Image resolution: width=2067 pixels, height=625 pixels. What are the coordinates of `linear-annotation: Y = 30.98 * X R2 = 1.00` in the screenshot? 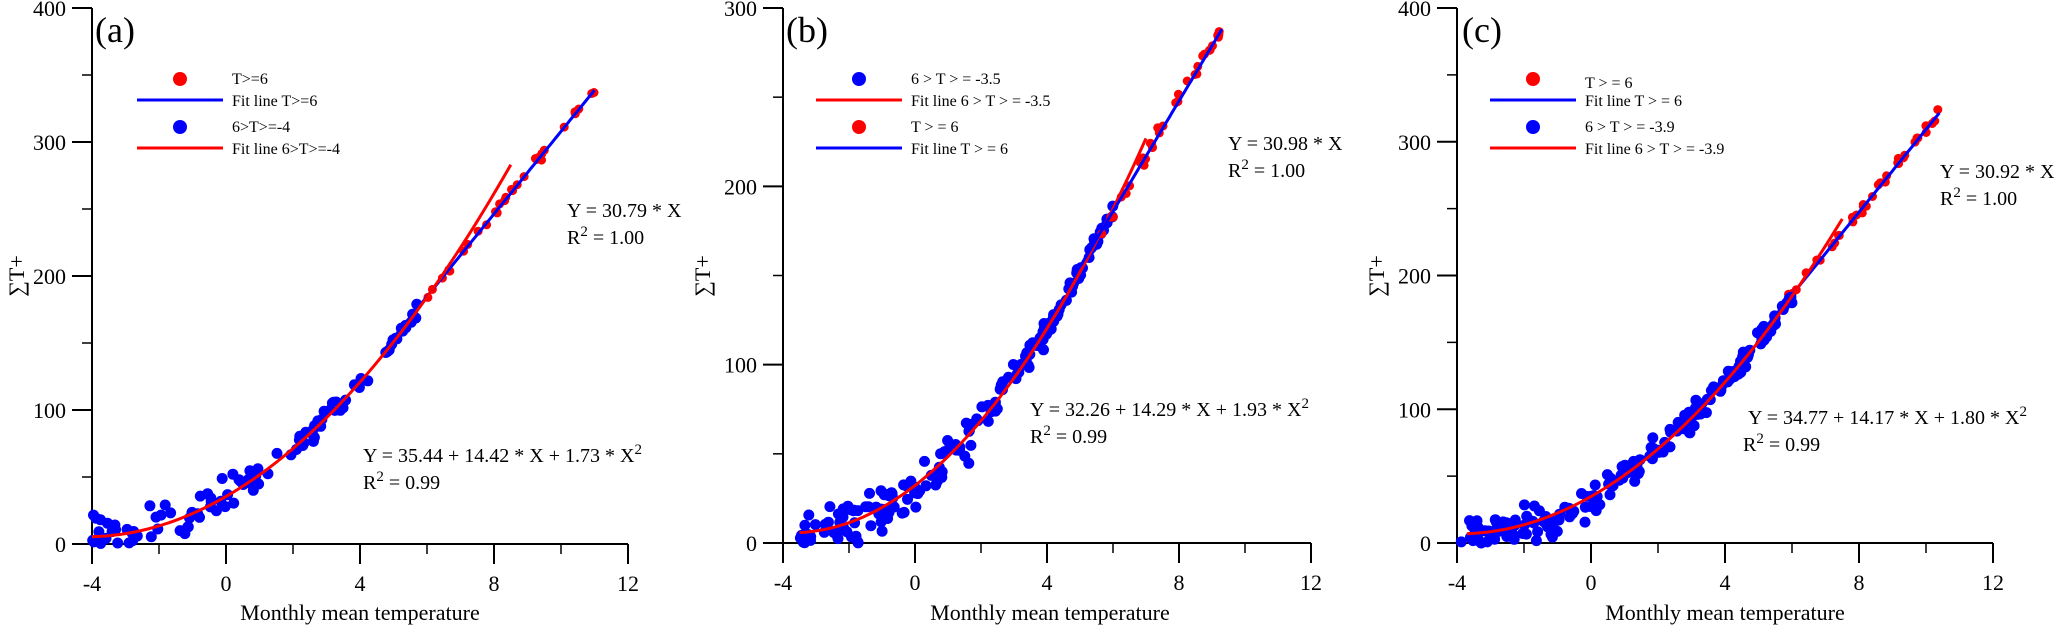 It's located at (1285, 157).